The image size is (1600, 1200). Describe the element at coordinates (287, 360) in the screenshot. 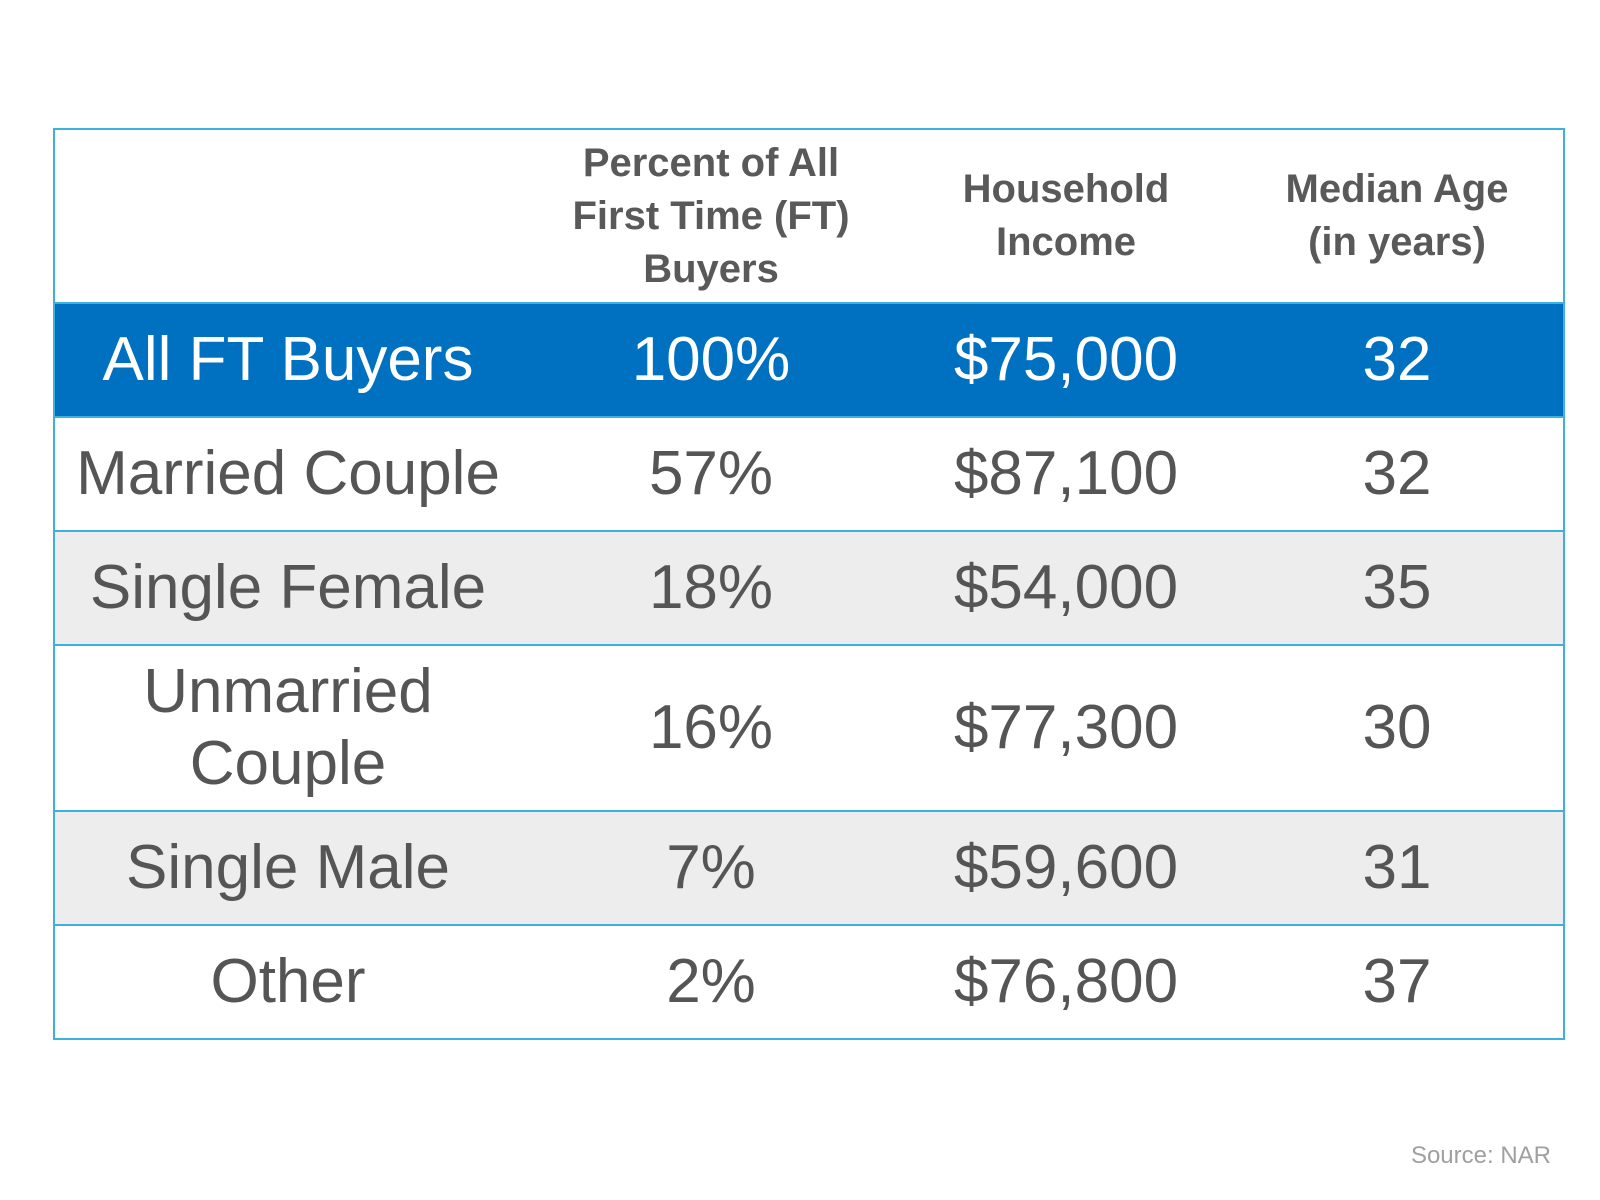

I see `row-label: All FT Buyers` at that location.